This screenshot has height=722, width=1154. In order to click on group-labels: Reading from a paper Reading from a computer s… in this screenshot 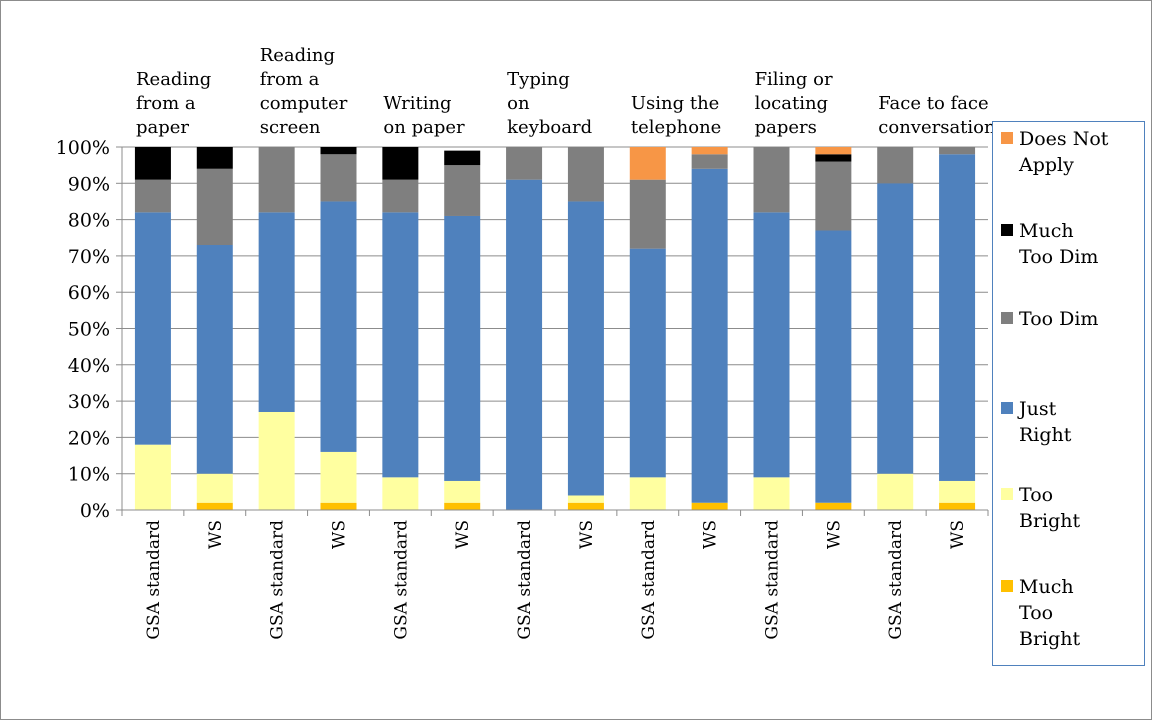, I will do `click(570, 91)`.